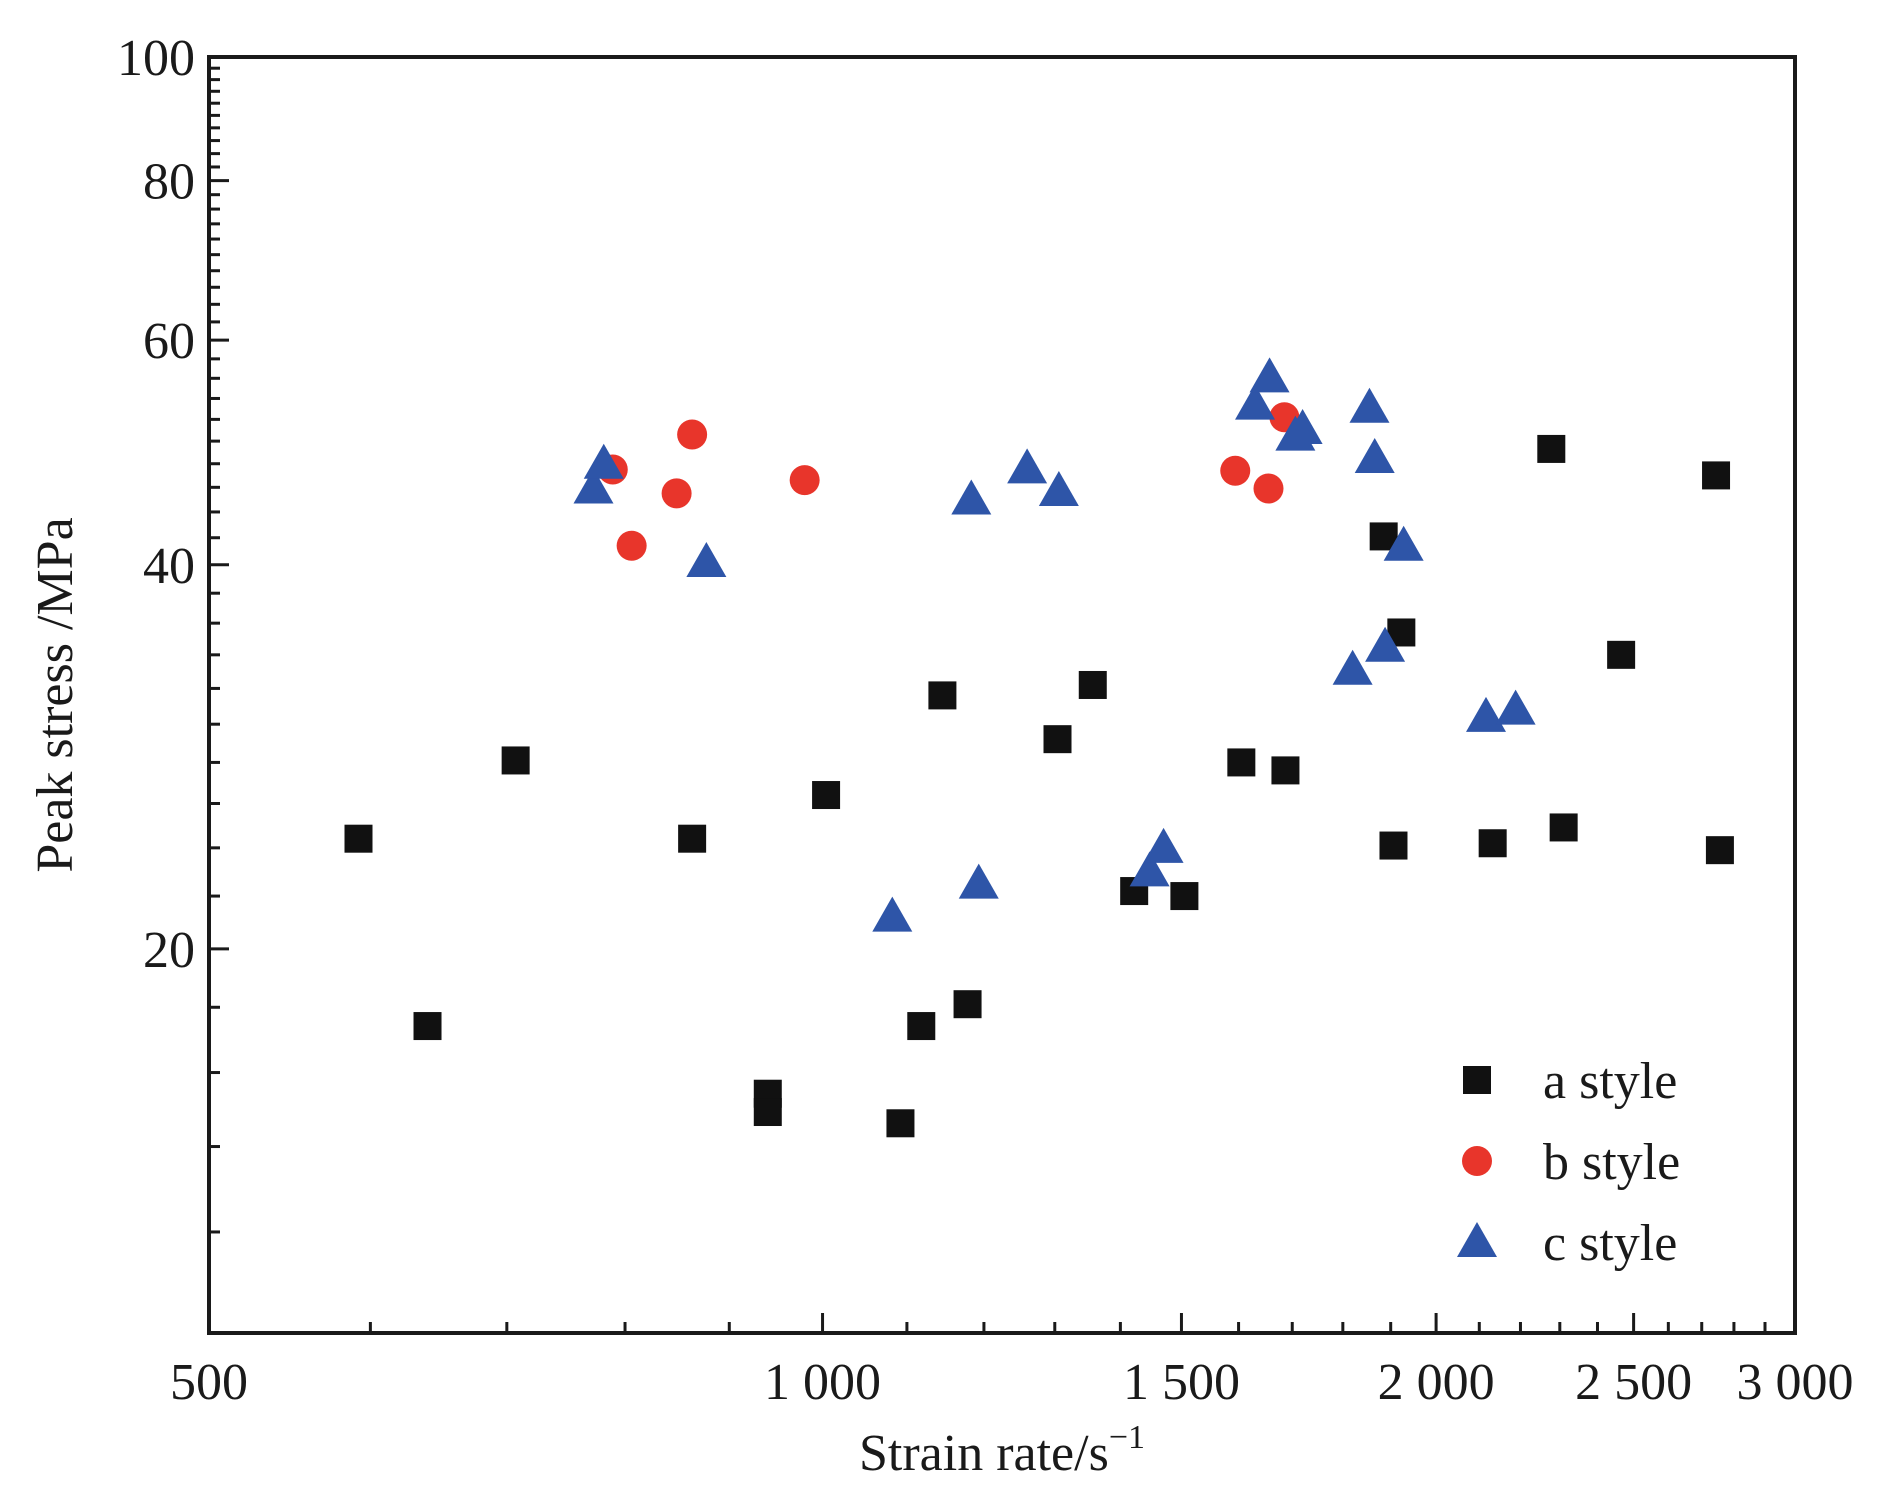  I want to click on y-tick-label: 60, so click(169, 341).